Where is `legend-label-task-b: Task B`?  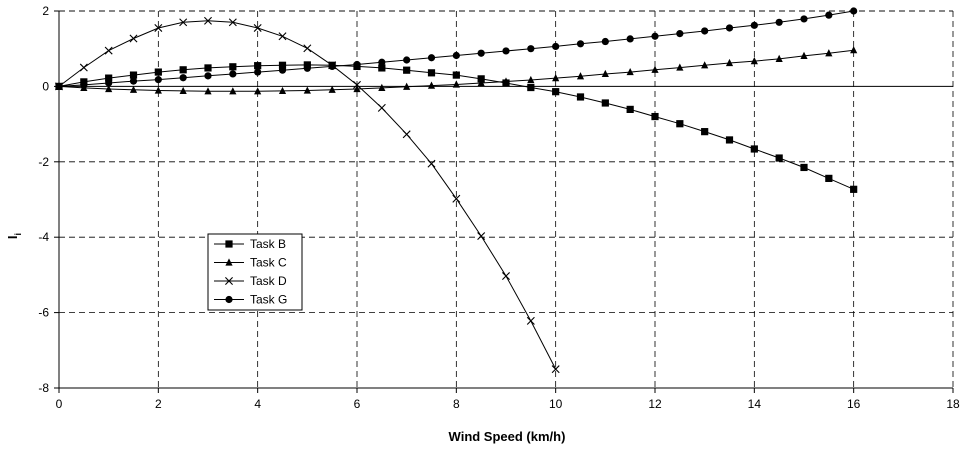 legend-label-task-b: Task B is located at coordinates (268, 244).